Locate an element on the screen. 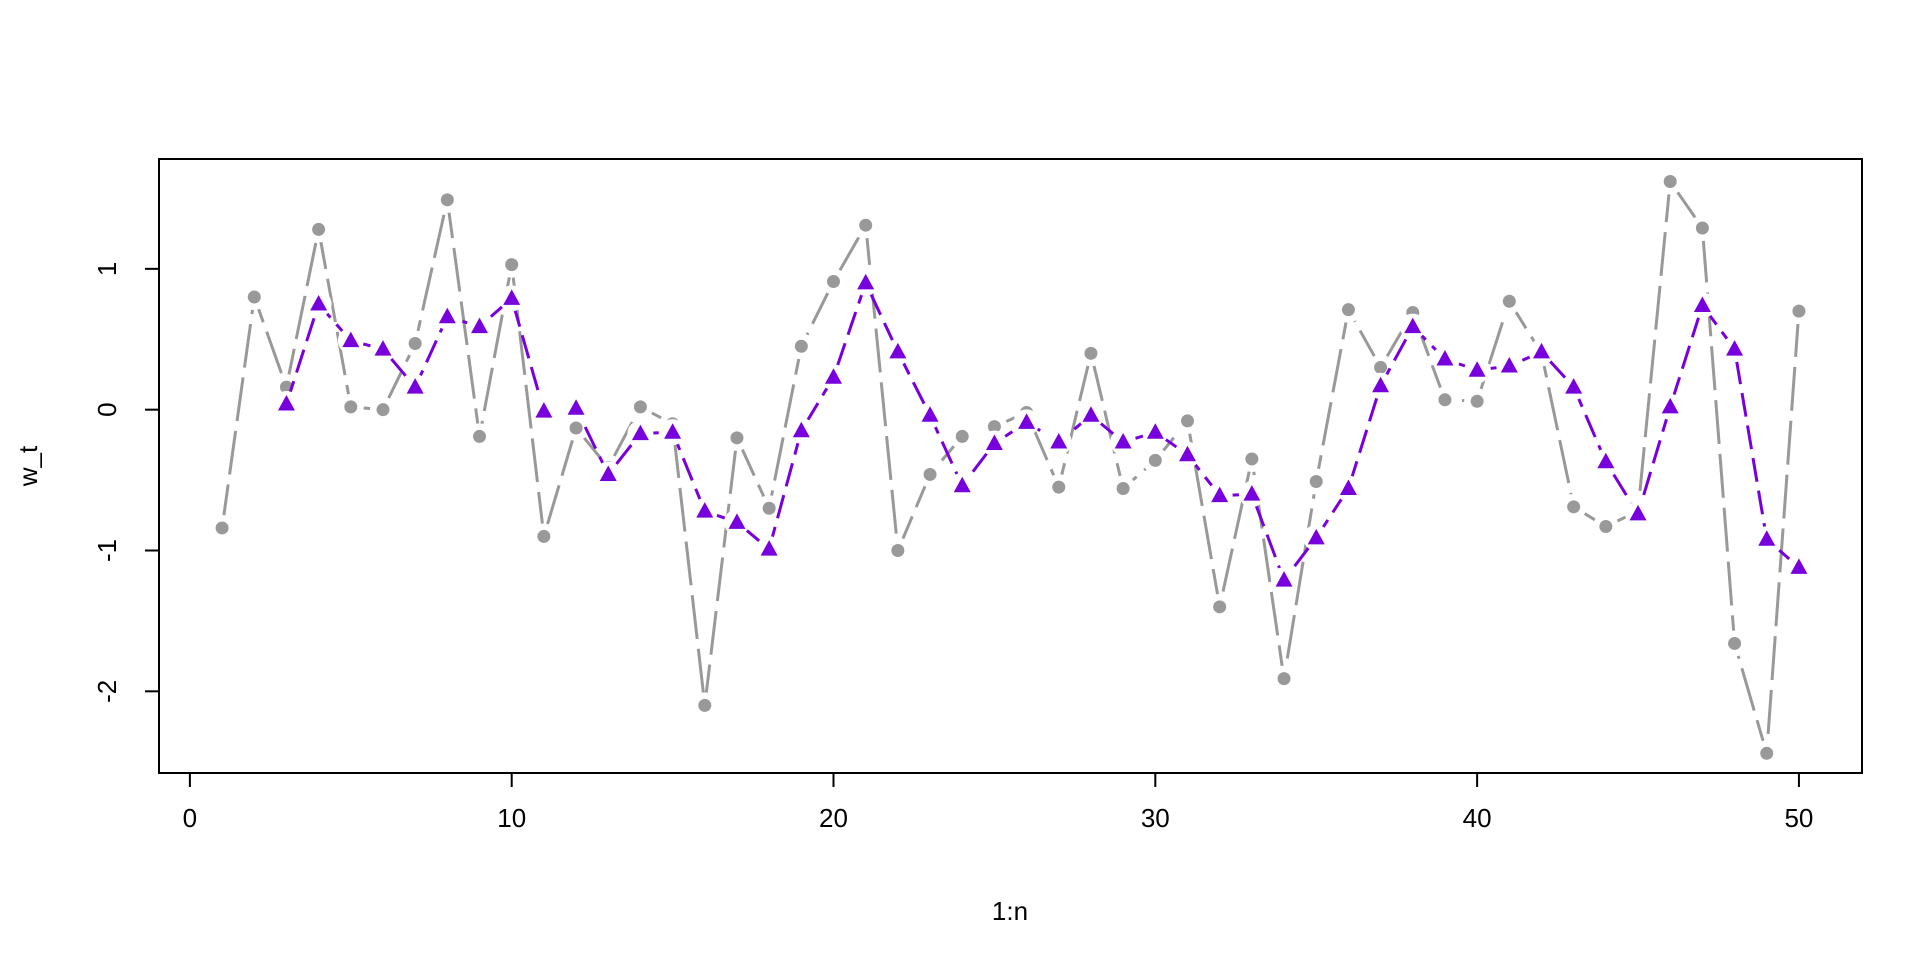  x-tick-label: 0 is located at coordinates (190, 818).